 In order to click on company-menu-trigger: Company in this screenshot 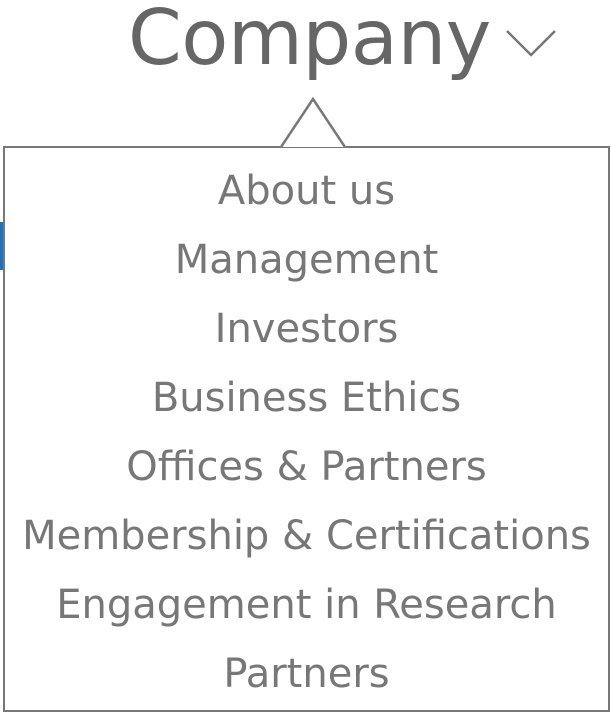, I will do `click(342, 42)`.